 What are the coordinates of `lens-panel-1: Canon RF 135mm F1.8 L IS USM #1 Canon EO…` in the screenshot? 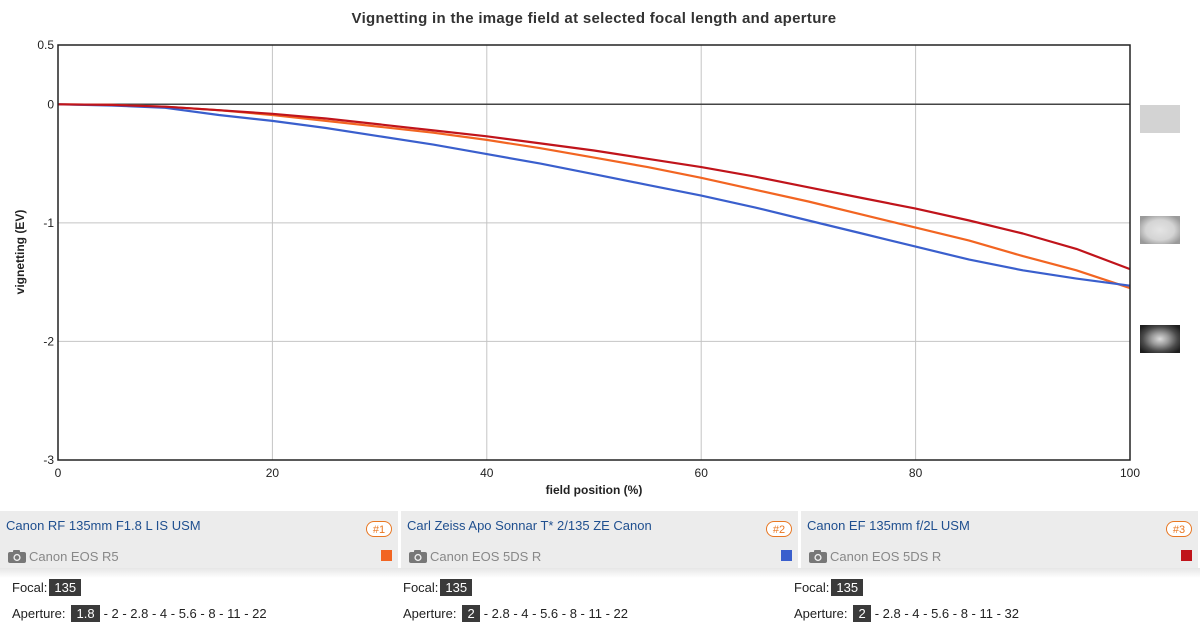 It's located at (199, 539).